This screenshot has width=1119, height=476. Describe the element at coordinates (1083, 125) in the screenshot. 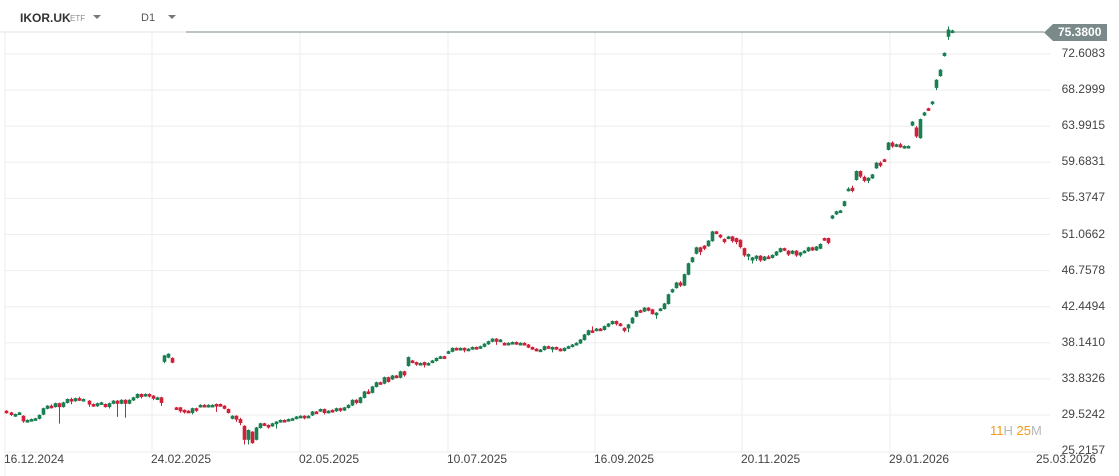

I see `price-axis-label: 63.9915` at that location.